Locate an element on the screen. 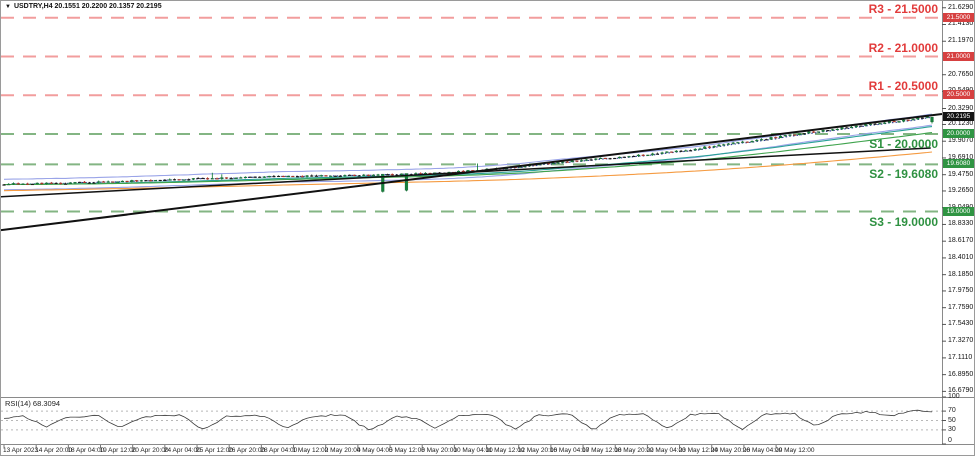  price-tick-label: 17.7590 is located at coordinates (961, 307).